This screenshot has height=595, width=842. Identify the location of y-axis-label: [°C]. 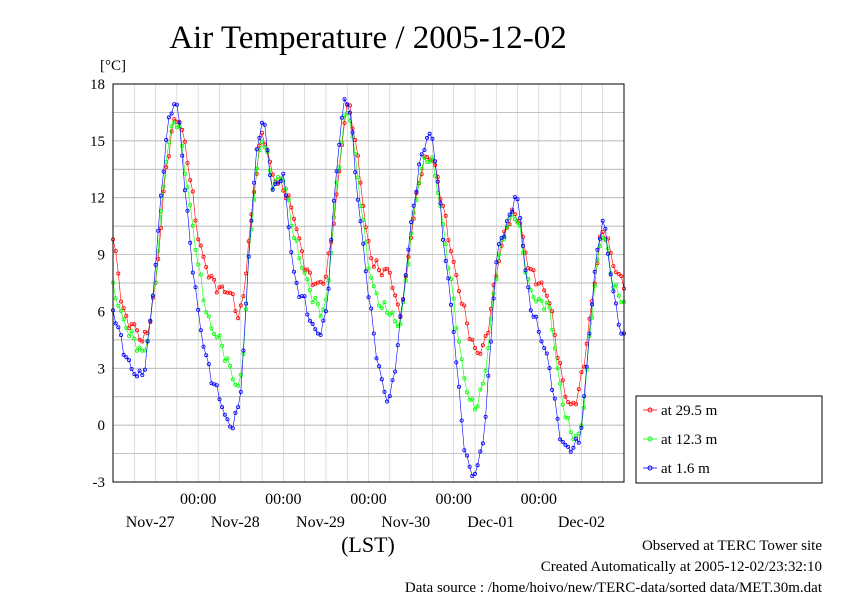
(113, 66).